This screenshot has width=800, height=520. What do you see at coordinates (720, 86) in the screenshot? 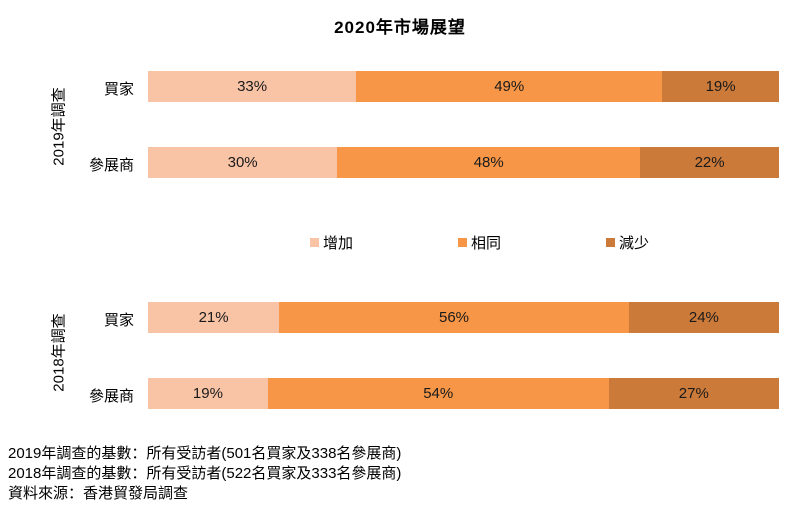
I see `segment-decrease: 19%` at bounding box center [720, 86].